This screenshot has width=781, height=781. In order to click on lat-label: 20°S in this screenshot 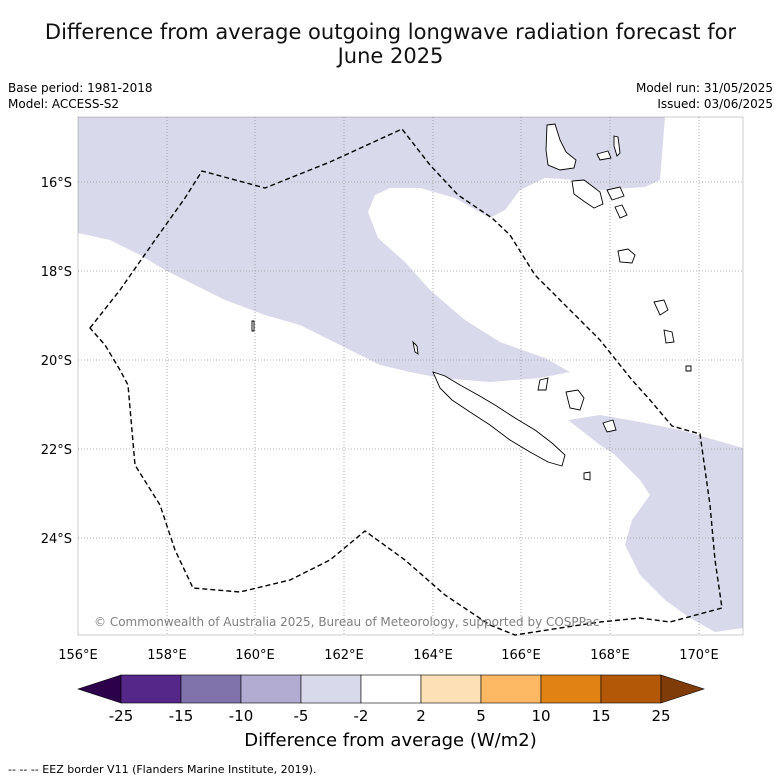, I will do `click(56, 361)`.